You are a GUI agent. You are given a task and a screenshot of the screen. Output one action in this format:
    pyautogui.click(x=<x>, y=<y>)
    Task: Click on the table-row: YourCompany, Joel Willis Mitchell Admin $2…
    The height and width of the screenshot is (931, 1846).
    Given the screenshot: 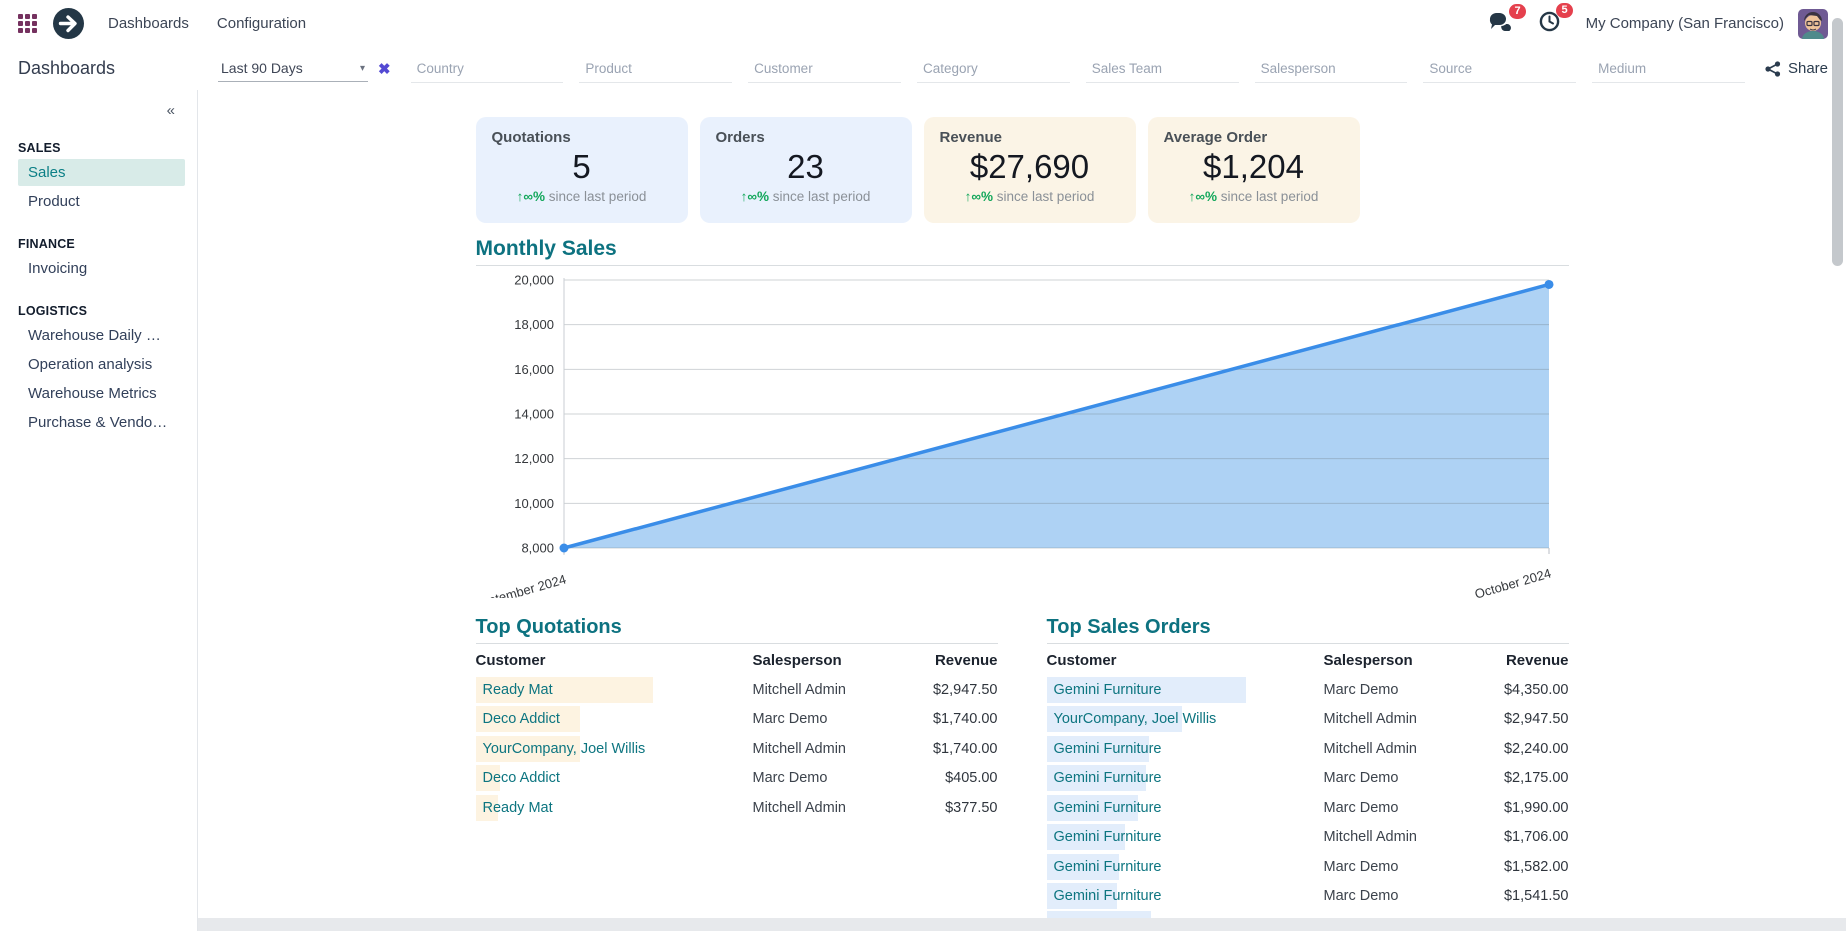 What is the action you would take?
    pyautogui.click(x=1307, y=720)
    